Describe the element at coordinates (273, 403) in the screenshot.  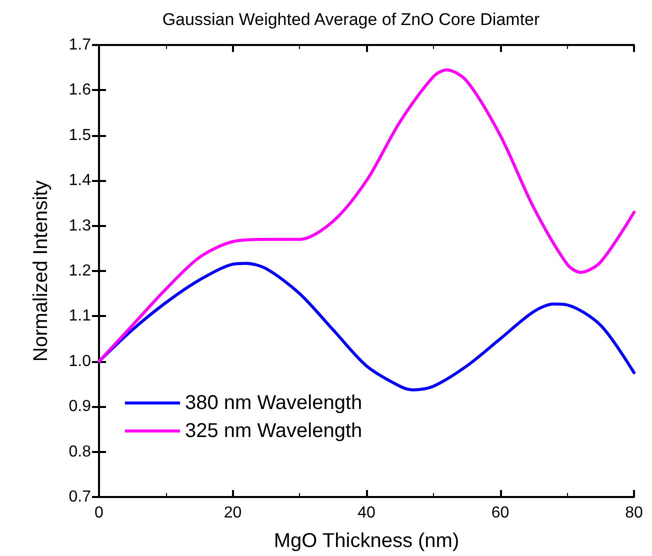
I see `legend-label: 380 nm Wavelength` at that location.